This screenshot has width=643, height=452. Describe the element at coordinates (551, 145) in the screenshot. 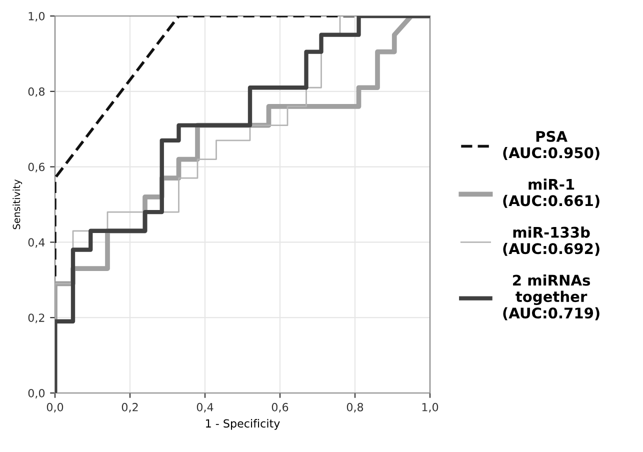

I see `text: PSA (AUC:0.950)` at that location.